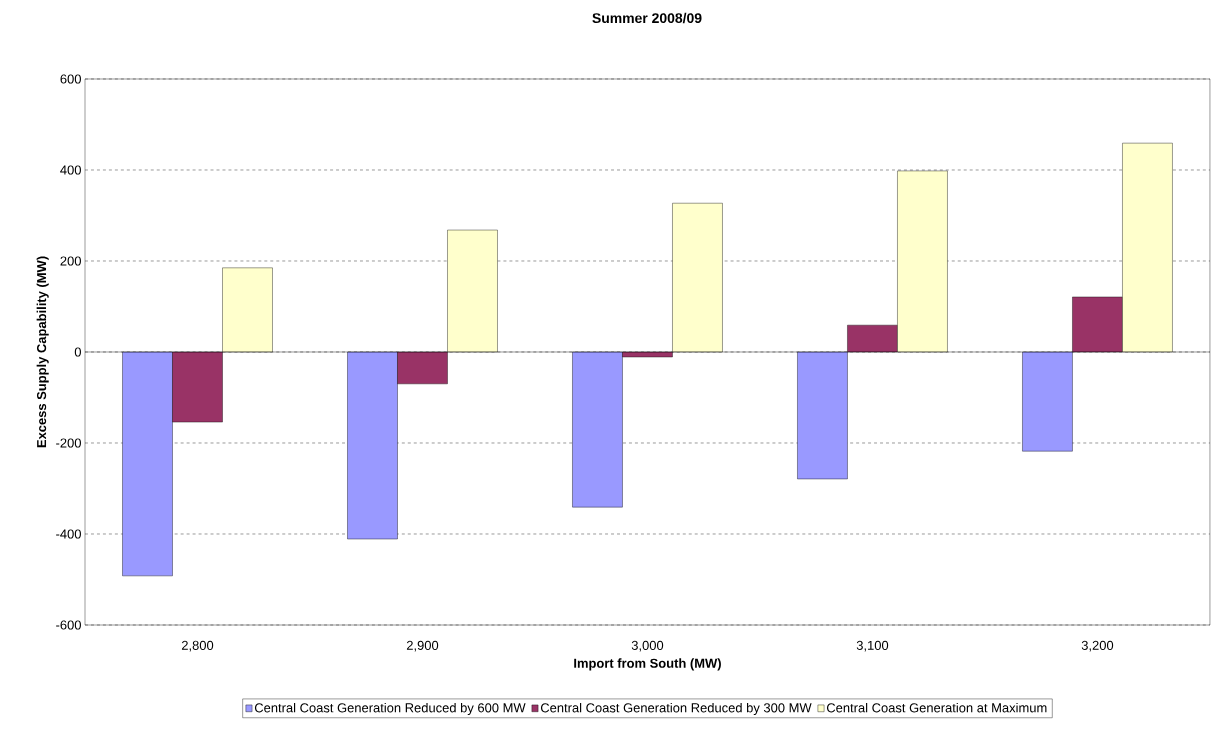 The image size is (1212, 730). I want to click on x-tick-label: 3,200, so click(1097, 646).